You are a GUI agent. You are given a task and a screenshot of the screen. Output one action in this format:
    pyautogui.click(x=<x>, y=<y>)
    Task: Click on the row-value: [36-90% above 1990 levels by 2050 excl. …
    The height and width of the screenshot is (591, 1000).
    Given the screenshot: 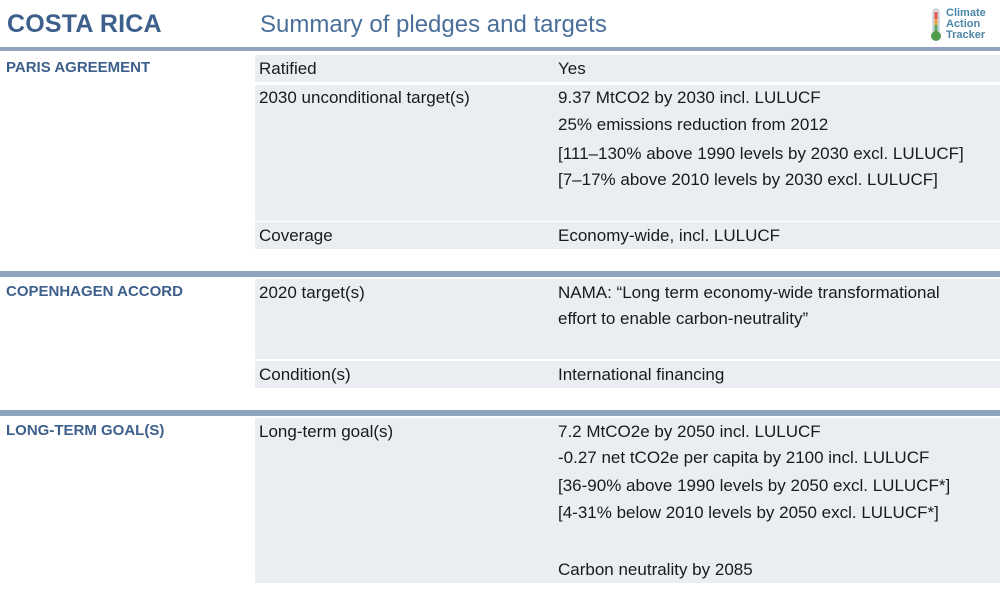 What is the action you would take?
    pyautogui.click(x=754, y=485)
    